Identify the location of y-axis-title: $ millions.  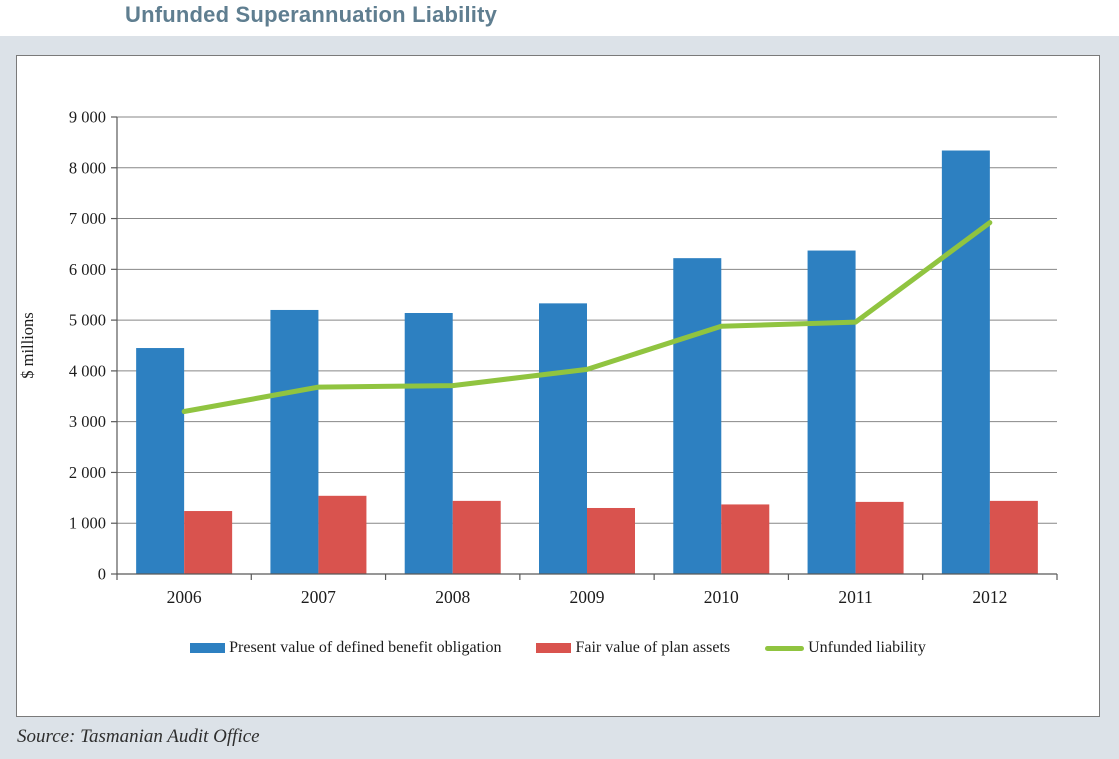
(27, 345).